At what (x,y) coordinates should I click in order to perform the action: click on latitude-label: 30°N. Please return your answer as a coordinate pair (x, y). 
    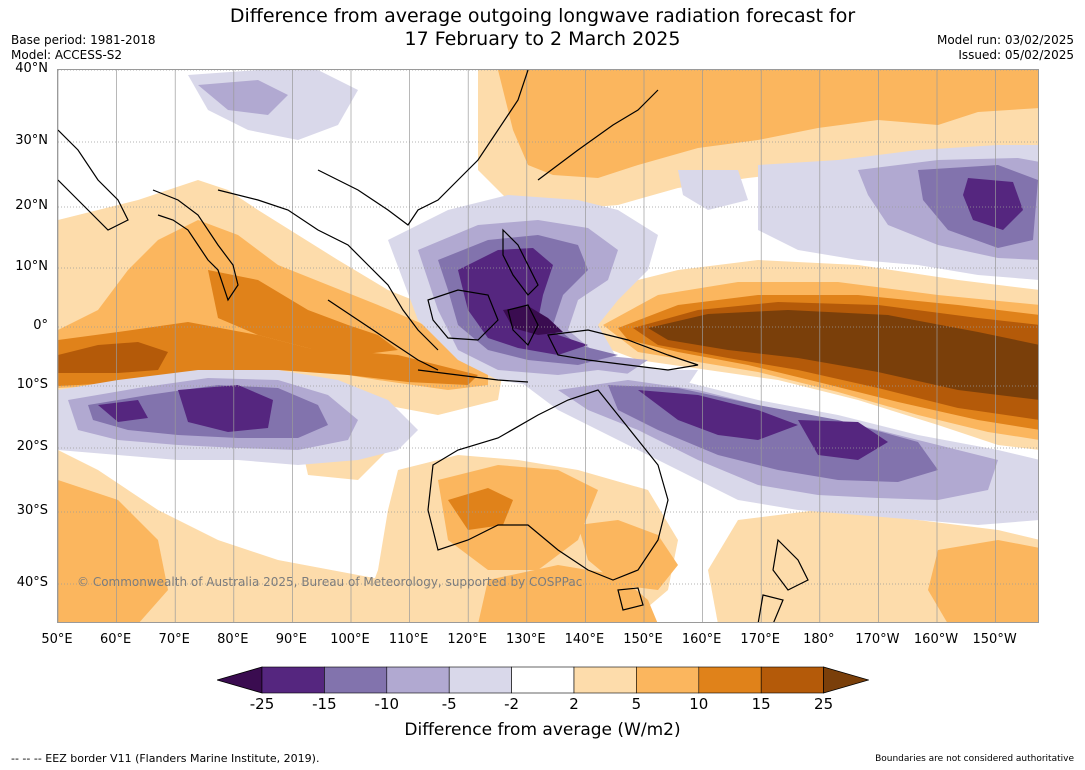
    Looking at the image, I should click on (31, 140).